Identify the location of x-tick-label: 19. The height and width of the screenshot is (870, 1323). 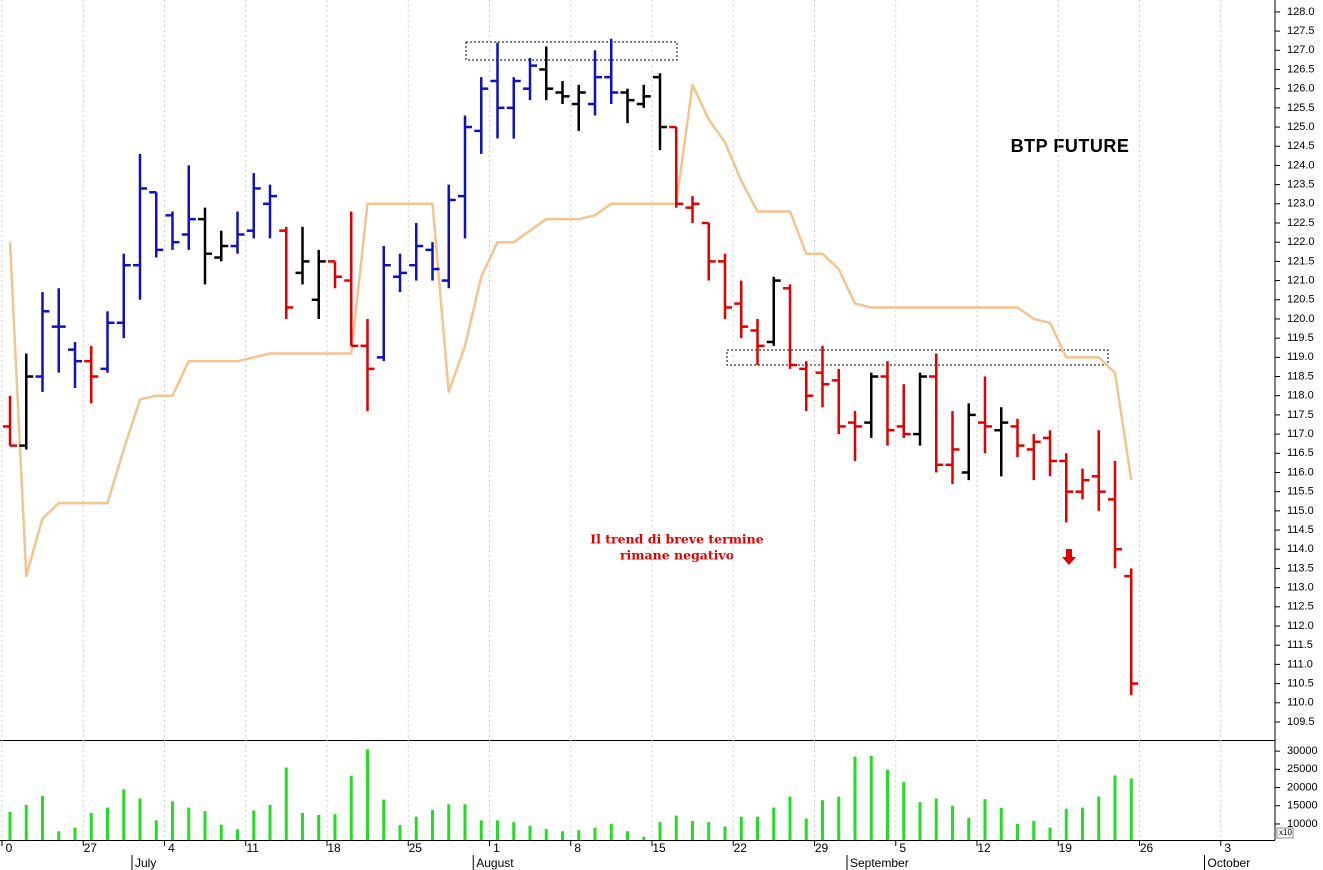
(1066, 848).